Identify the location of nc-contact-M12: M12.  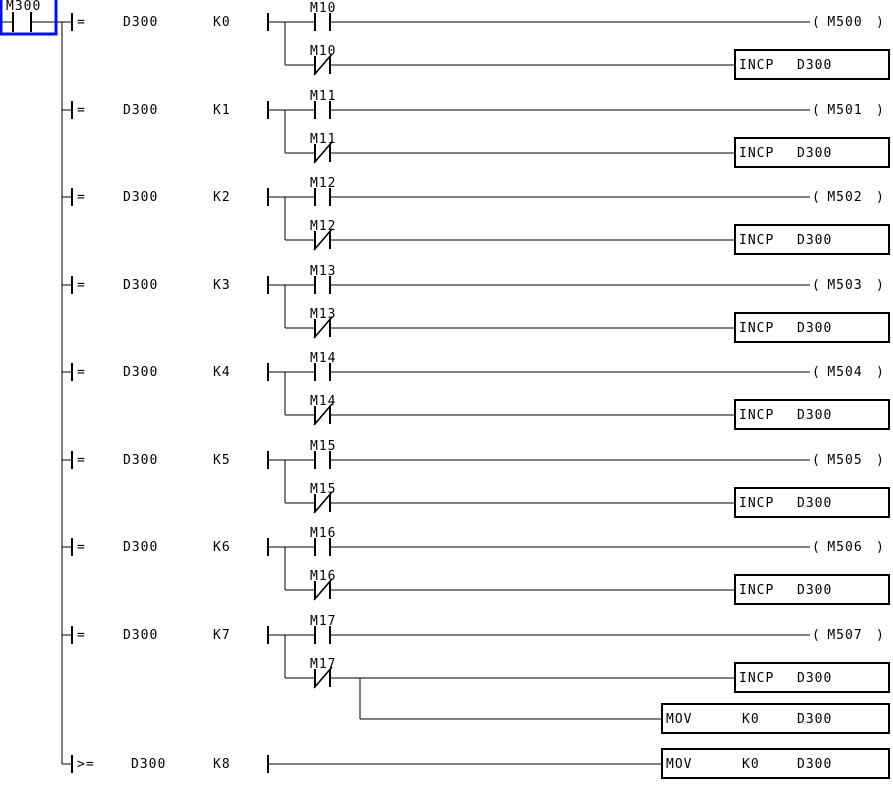
(323, 235).